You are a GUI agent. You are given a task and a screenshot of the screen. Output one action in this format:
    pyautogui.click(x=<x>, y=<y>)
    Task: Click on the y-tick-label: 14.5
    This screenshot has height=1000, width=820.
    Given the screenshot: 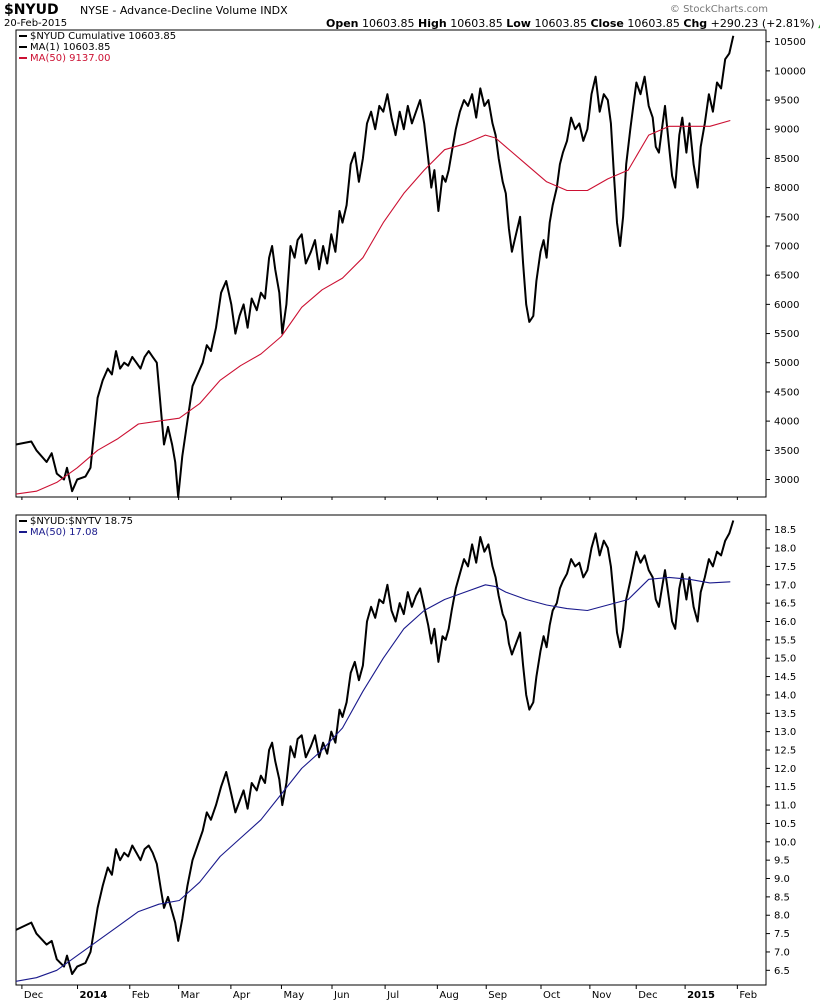 What is the action you would take?
    pyautogui.click(x=785, y=677)
    